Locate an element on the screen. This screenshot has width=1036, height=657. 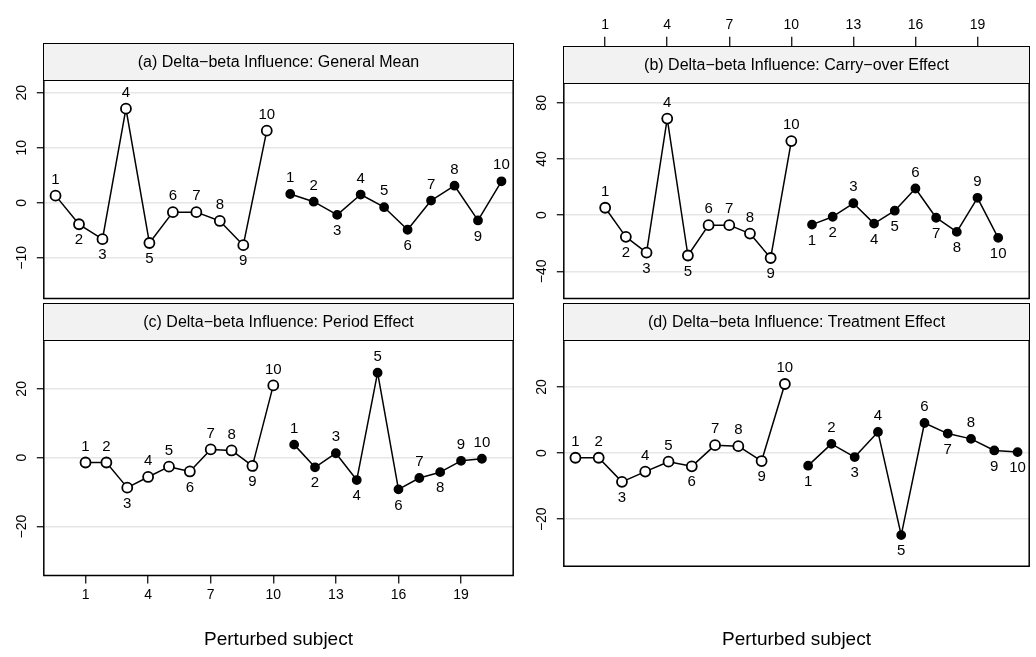
x-axis-title: Perturbed subject is located at coordinates (279, 638).